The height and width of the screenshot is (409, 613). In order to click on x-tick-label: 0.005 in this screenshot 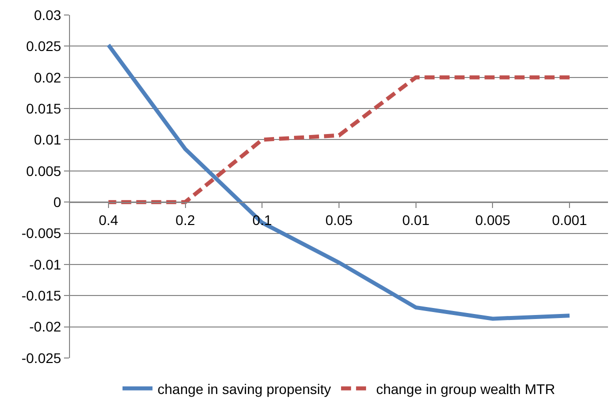, I will do `click(492, 220)`.